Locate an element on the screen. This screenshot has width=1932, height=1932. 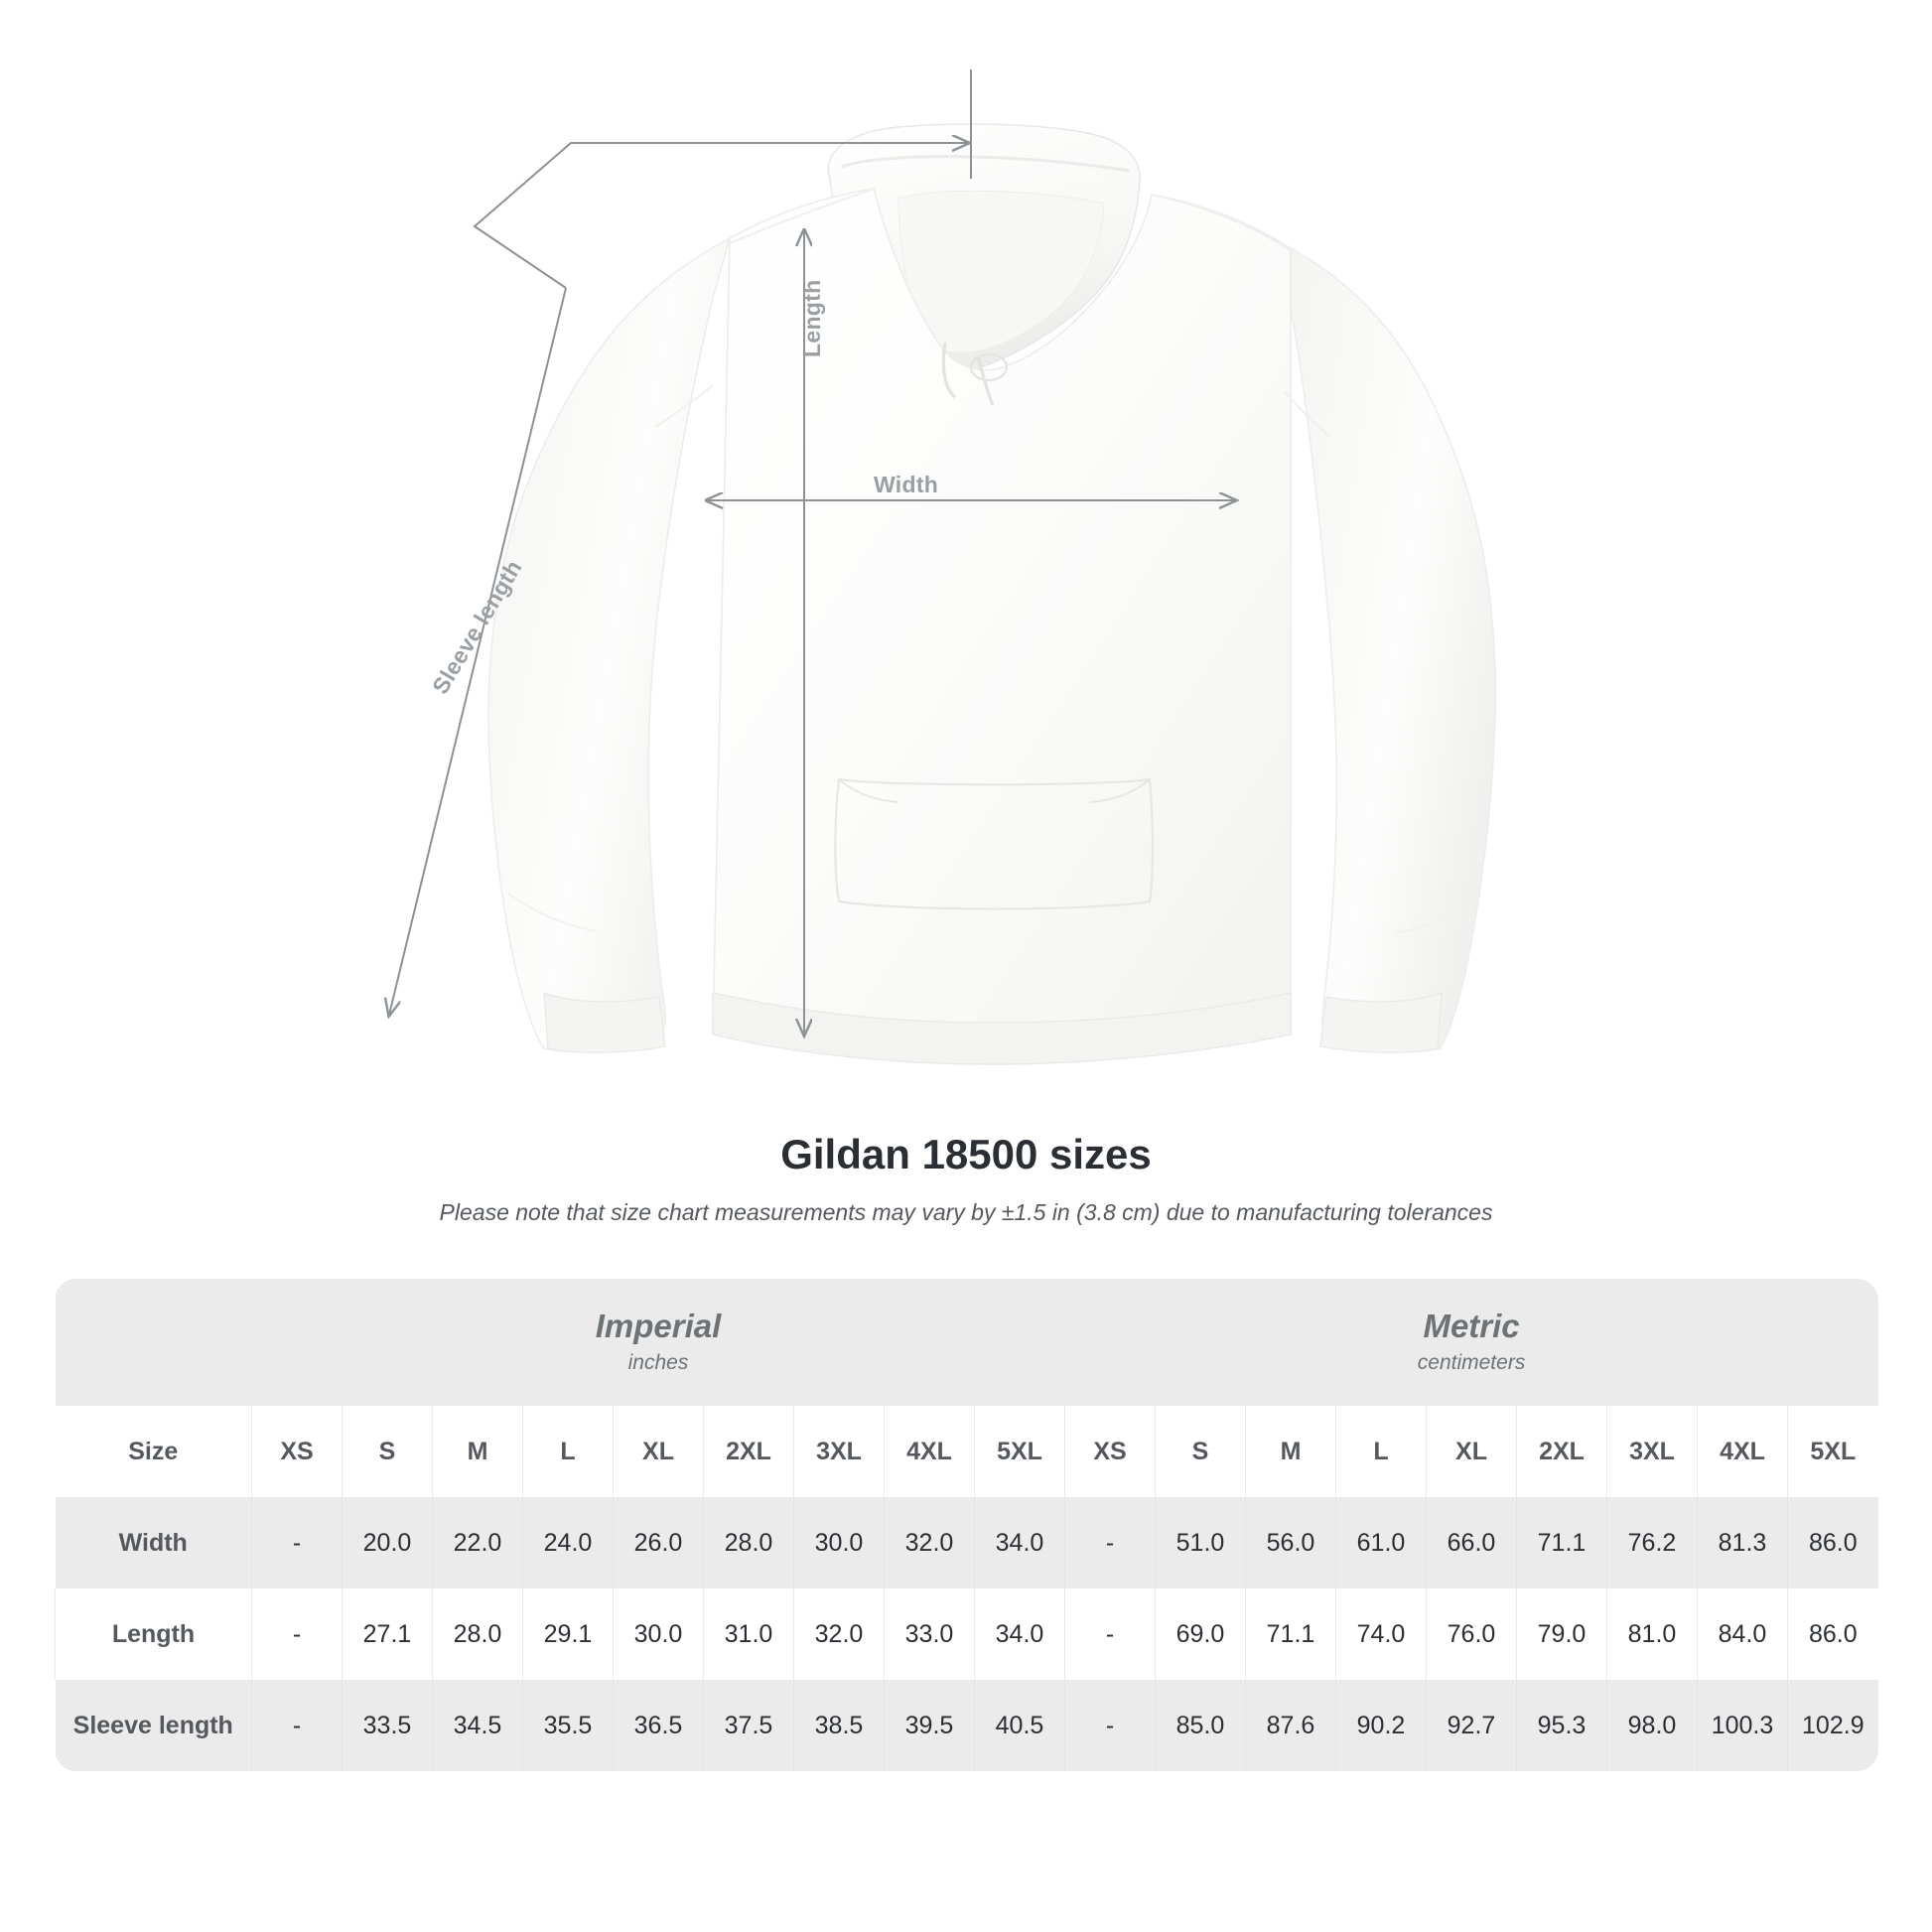
cell-sleeve-length-xl-imperial: 36.5 is located at coordinates (658, 1725).